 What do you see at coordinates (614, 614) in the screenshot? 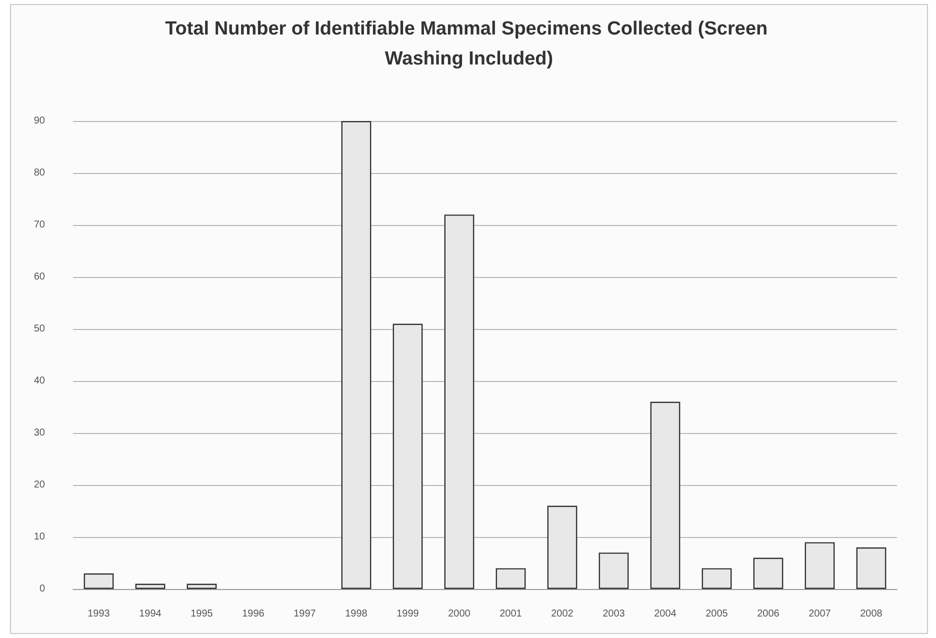
I see `x-tick-label: 2003` at bounding box center [614, 614].